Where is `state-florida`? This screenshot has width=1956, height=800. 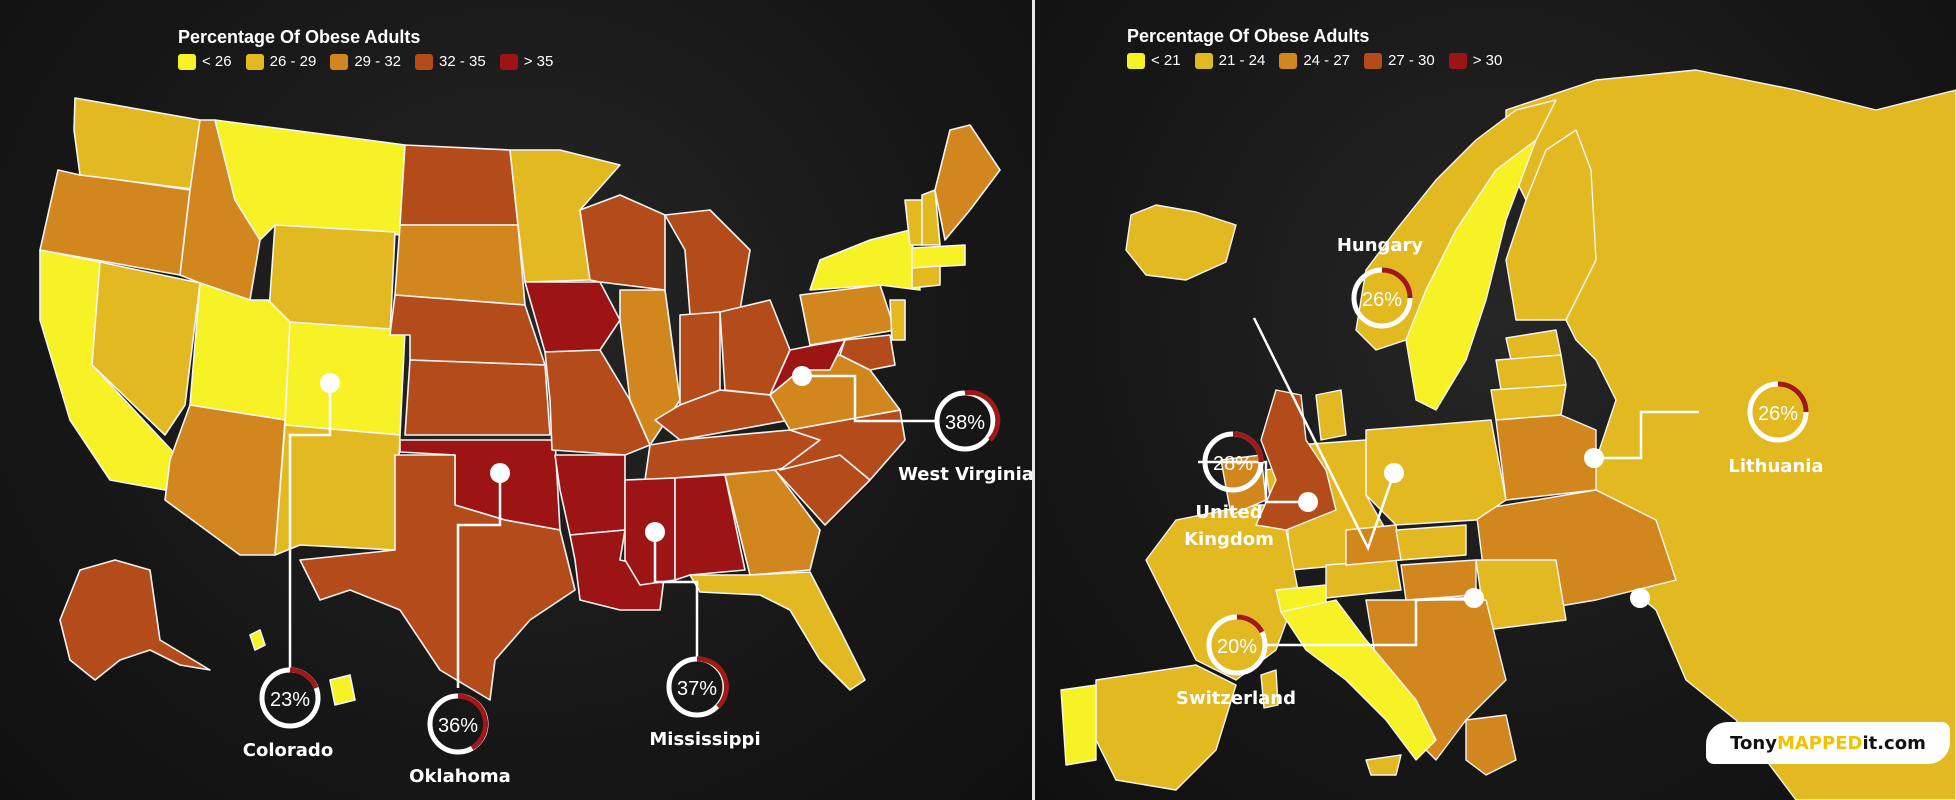
state-florida is located at coordinates (777, 631).